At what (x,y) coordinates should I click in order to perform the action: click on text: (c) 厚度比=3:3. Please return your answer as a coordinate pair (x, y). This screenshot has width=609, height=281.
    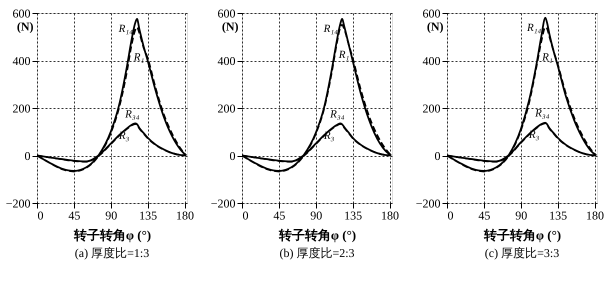
    Looking at the image, I should click on (522, 253).